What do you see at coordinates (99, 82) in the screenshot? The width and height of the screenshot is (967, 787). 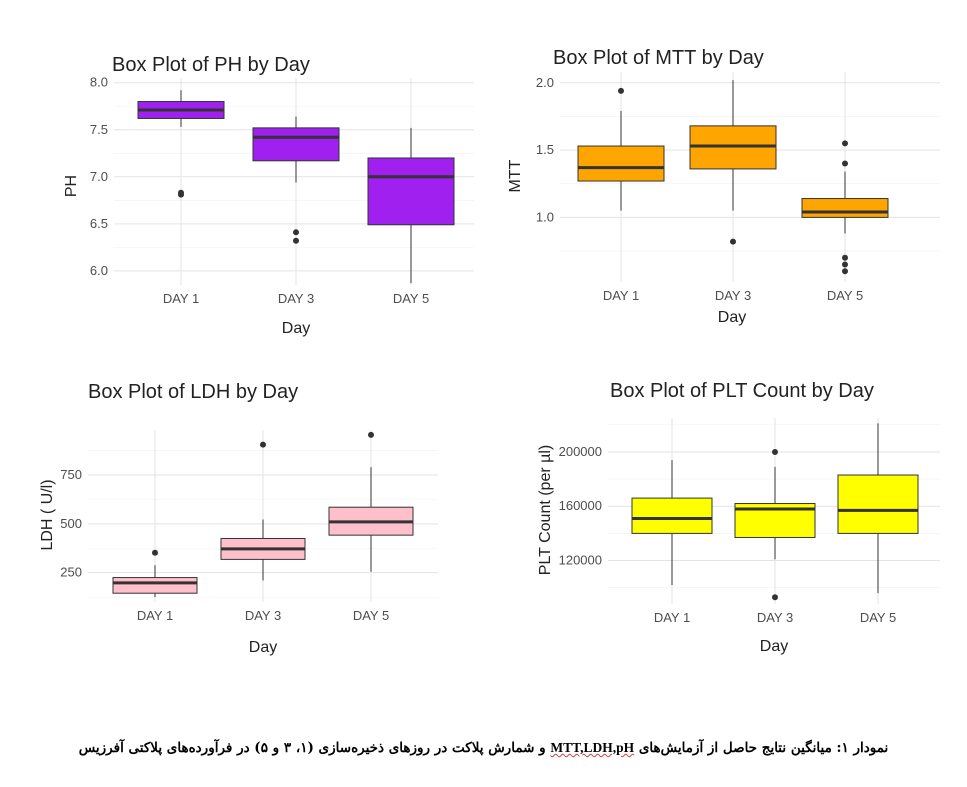 I see `y-tick-label: 8.0` at bounding box center [99, 82].